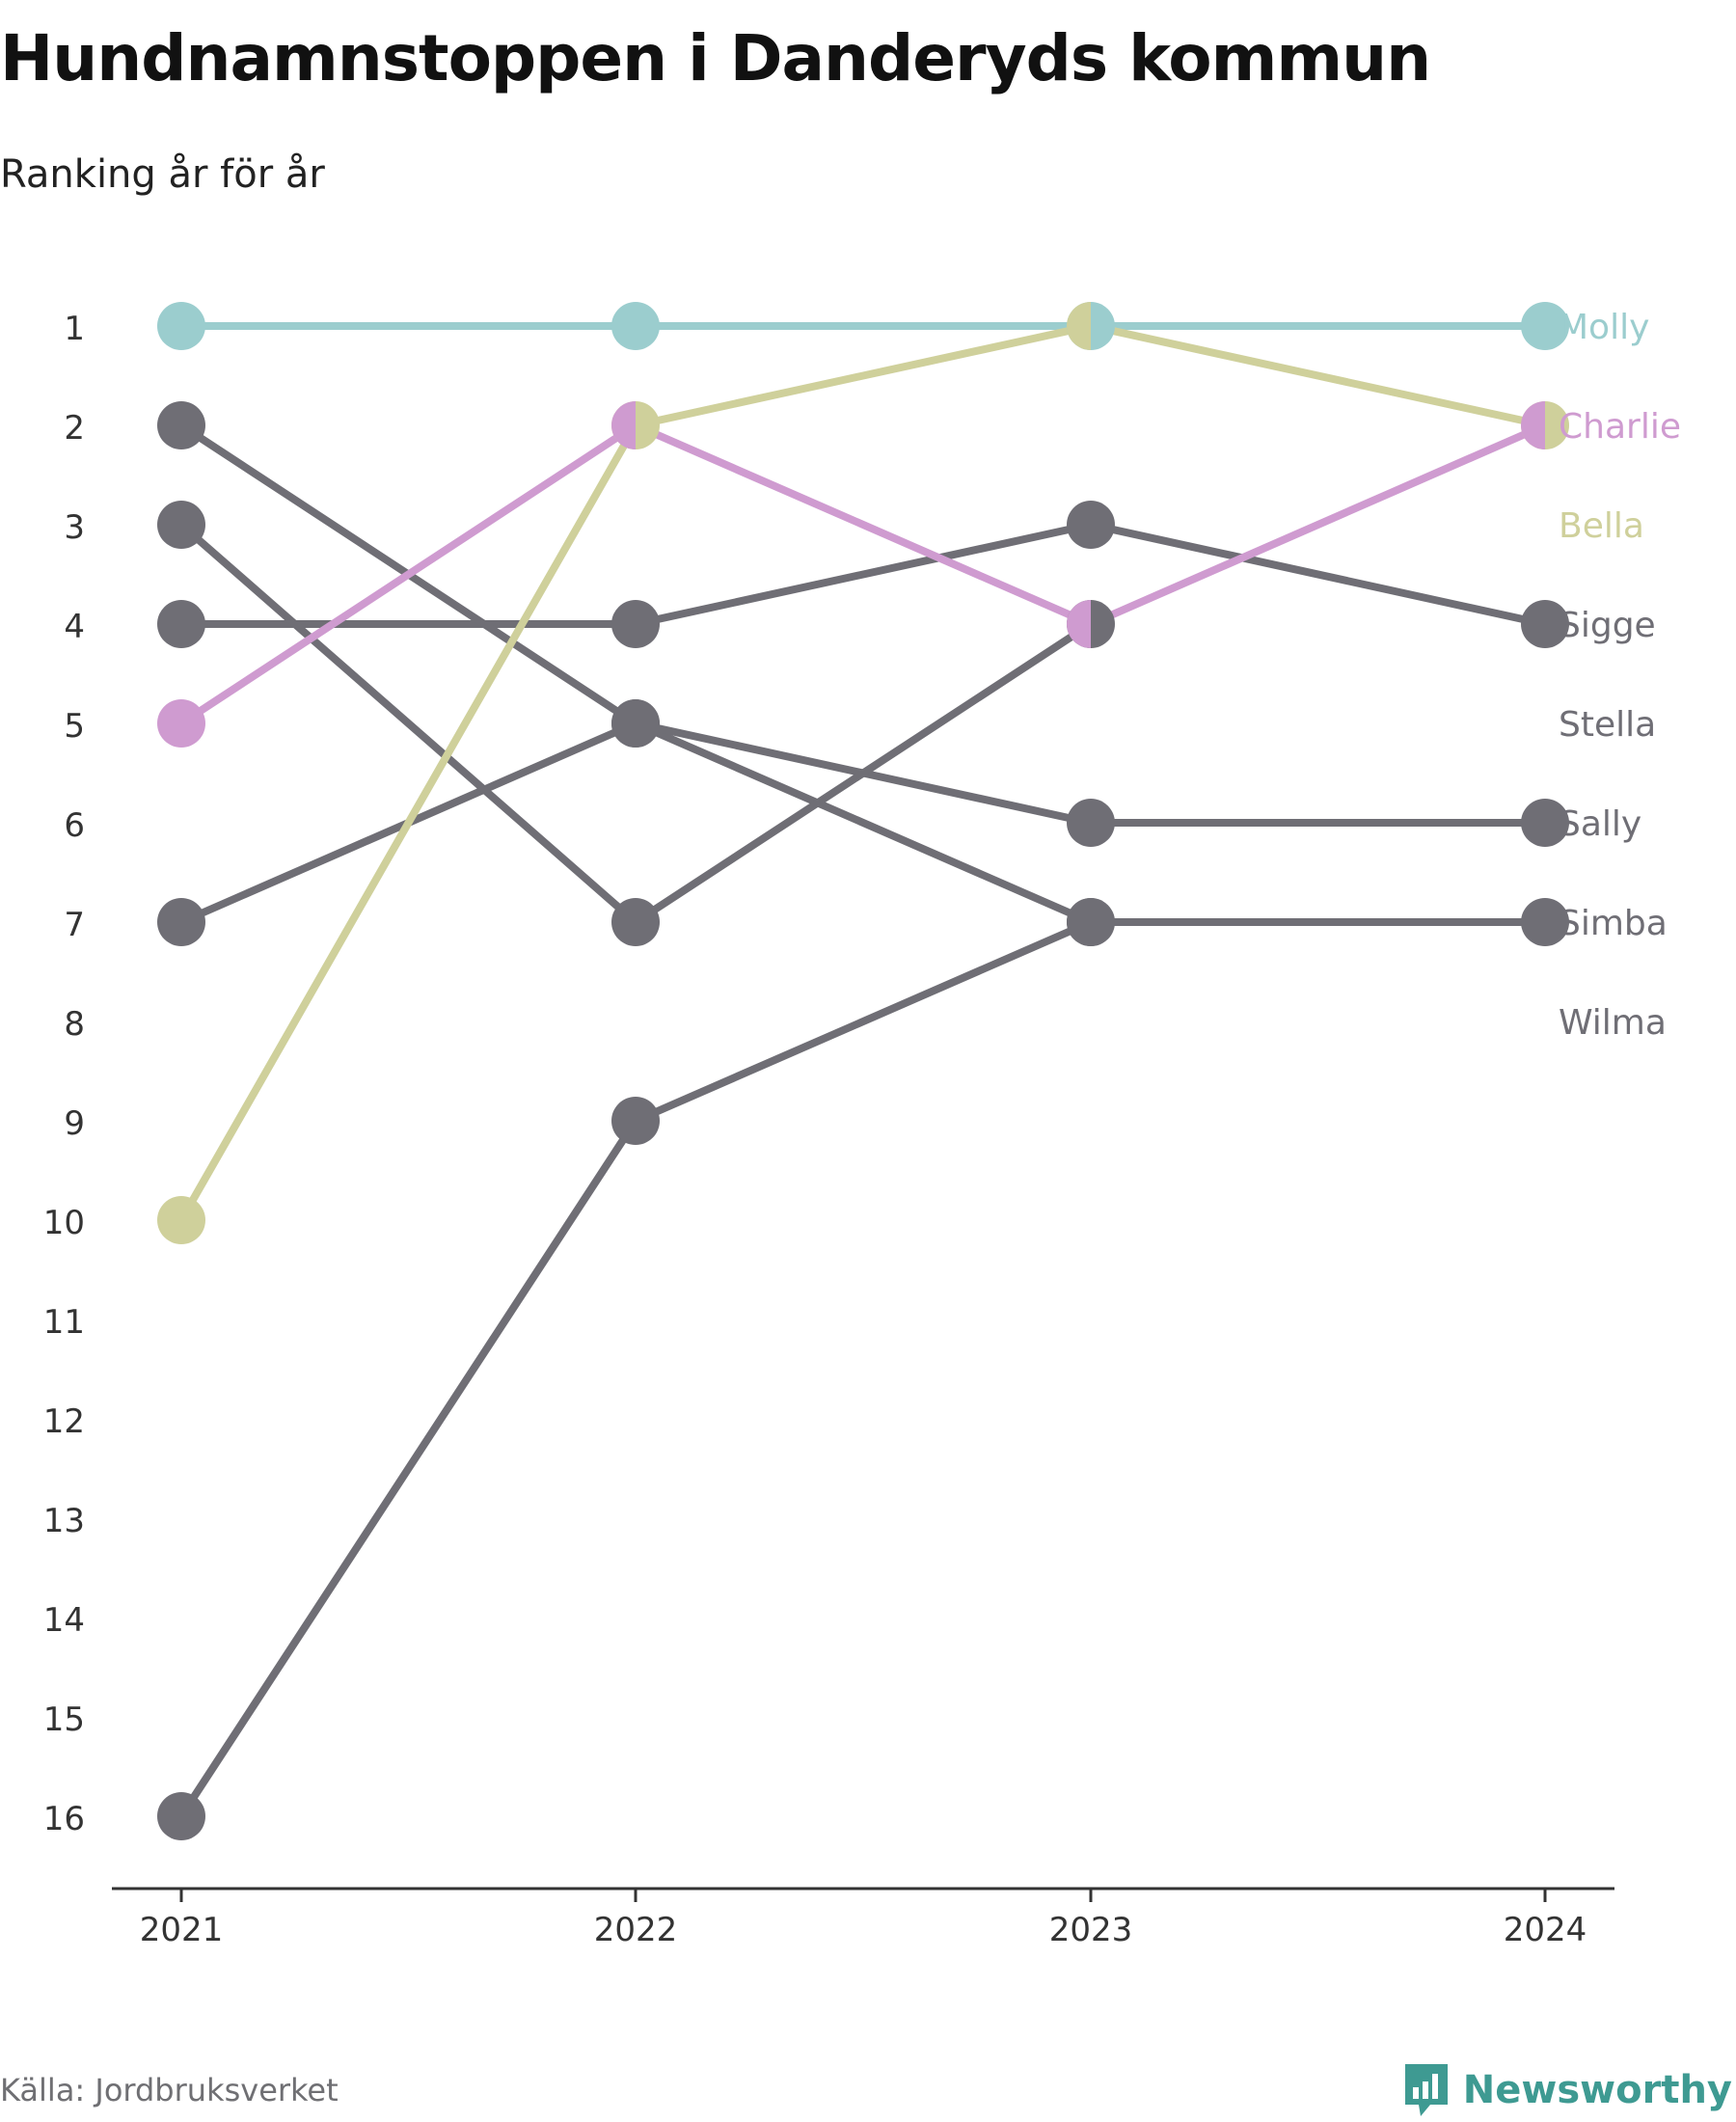 The image size is (1736, 2122). I want to click on x-tick-label: 2024, so click(1545, 1930).